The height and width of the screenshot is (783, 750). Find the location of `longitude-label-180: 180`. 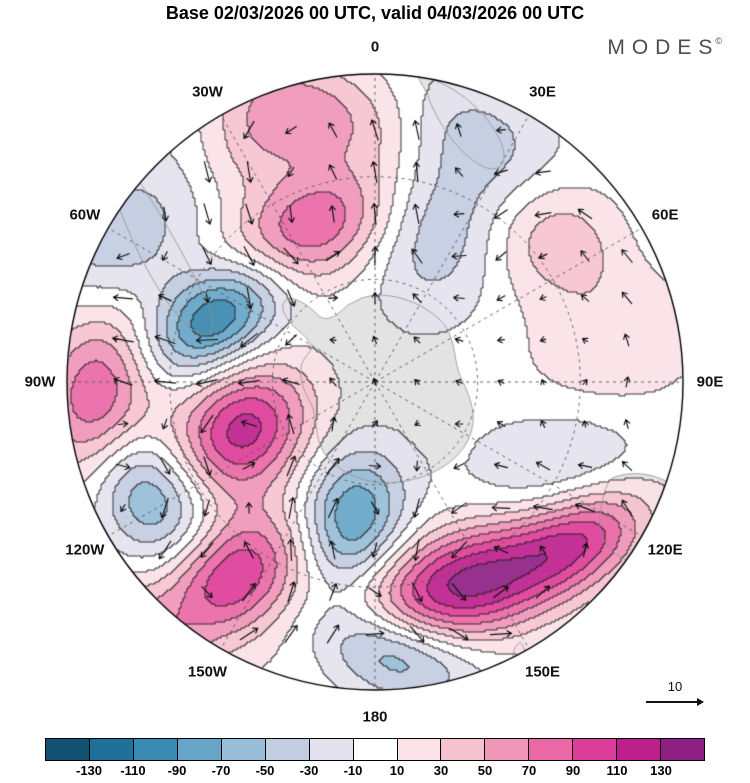

longitude-label-180: 180 is located at coordinates (375, 717).